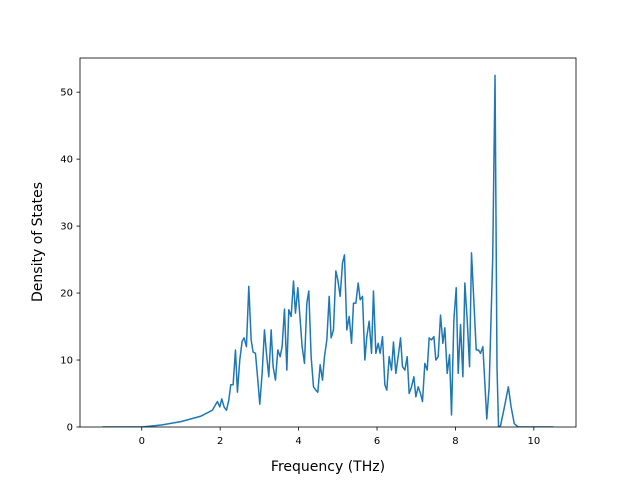  I want to click on x-tick-label: 6, so click(377, 441).